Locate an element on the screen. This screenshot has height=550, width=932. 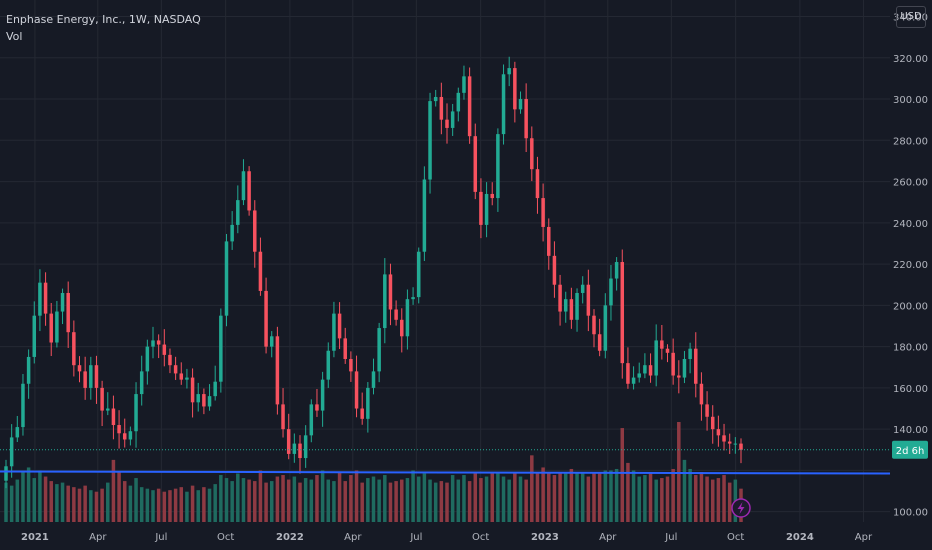
lightning-icon is located at coordinates (741, 508).